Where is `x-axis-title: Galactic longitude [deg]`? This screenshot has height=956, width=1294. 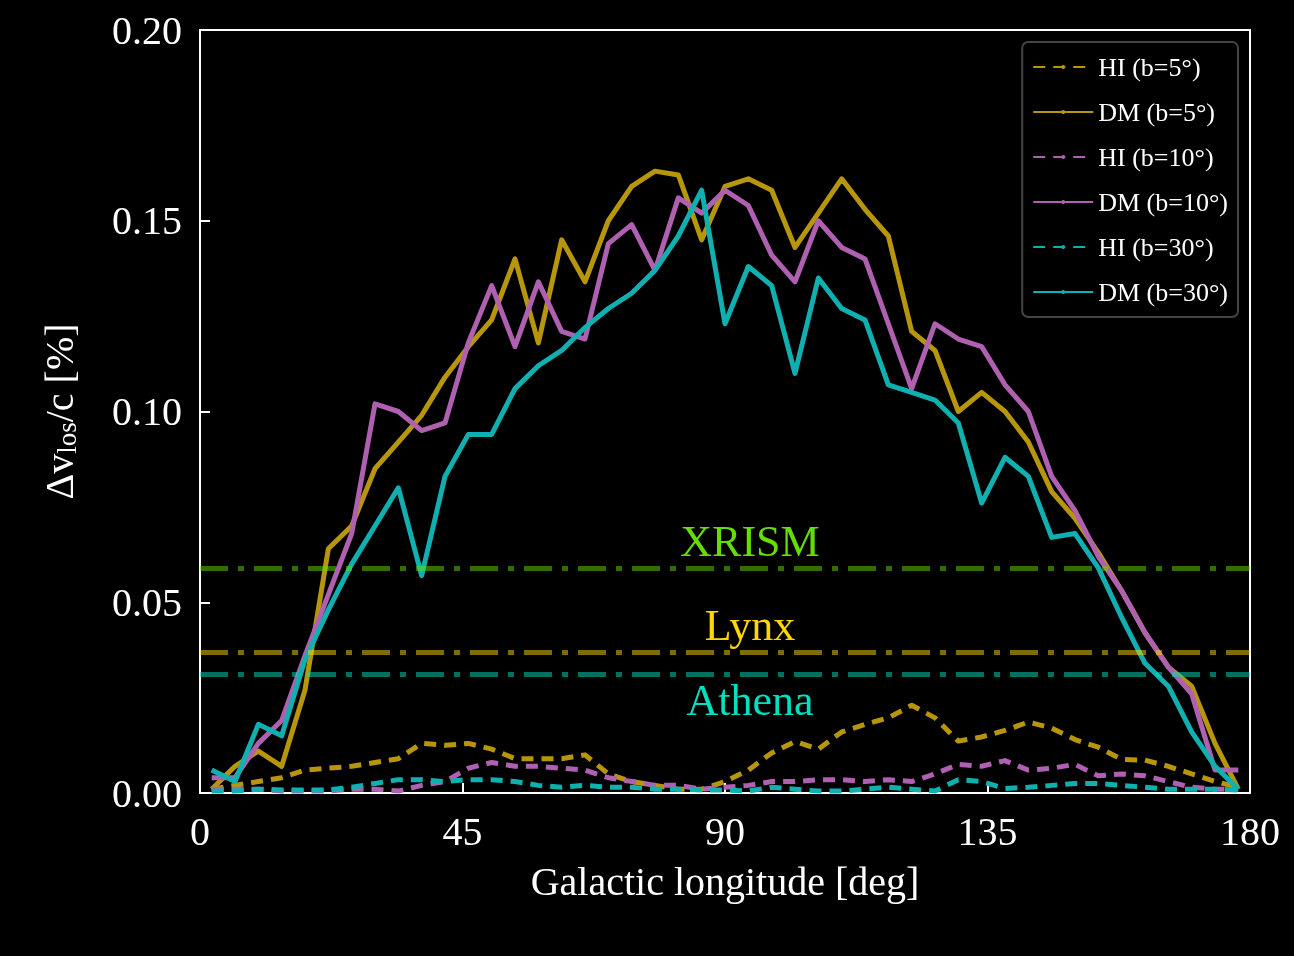 x-axis-title: Galactic longitude [deg] is located at coordinates (725, 881).